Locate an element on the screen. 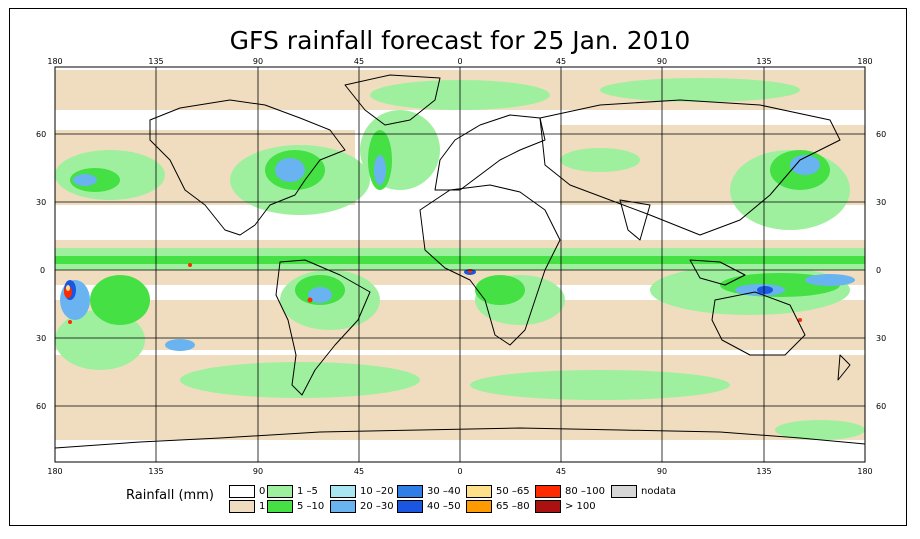 Image resolution: width=920 pixels, height=539 pixels. lon-tick-top: 0 is located at coordinates (459, 61).